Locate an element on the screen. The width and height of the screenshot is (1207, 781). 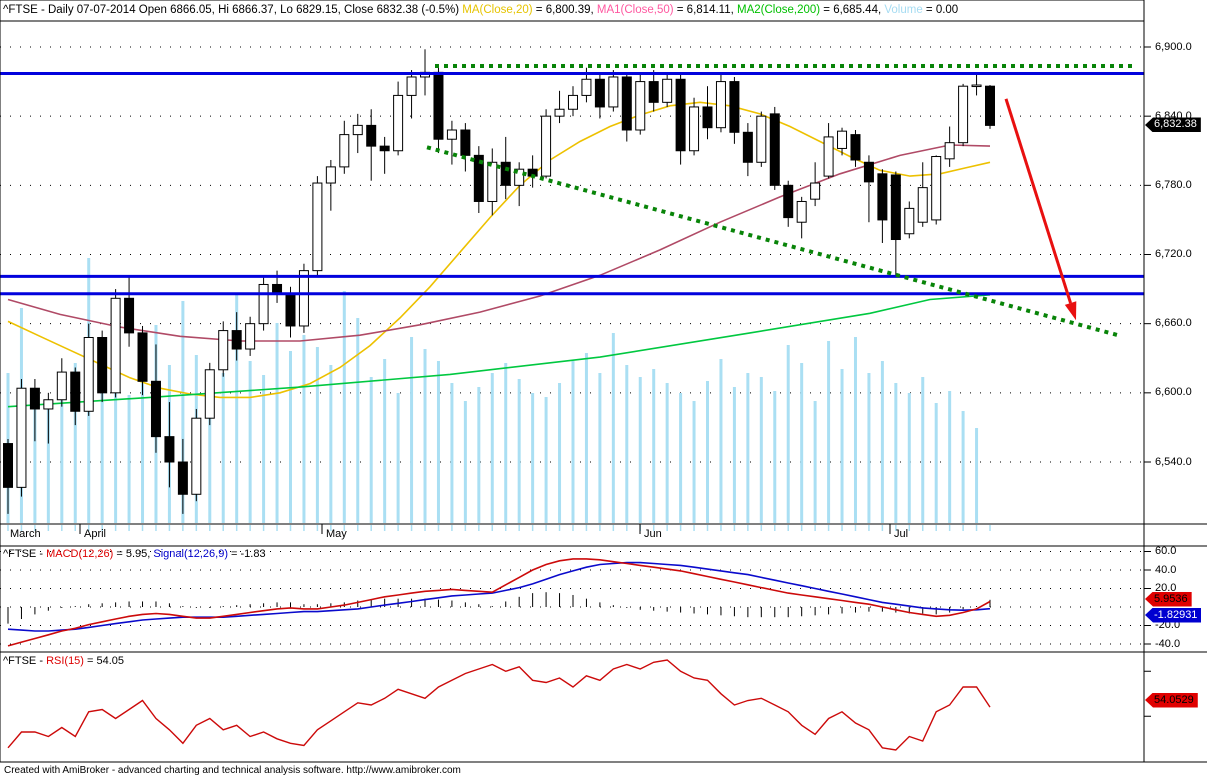
rsi-panel-title: ^FTSE - RSI(15) = 54.05 is located at coordinates (63, 661).